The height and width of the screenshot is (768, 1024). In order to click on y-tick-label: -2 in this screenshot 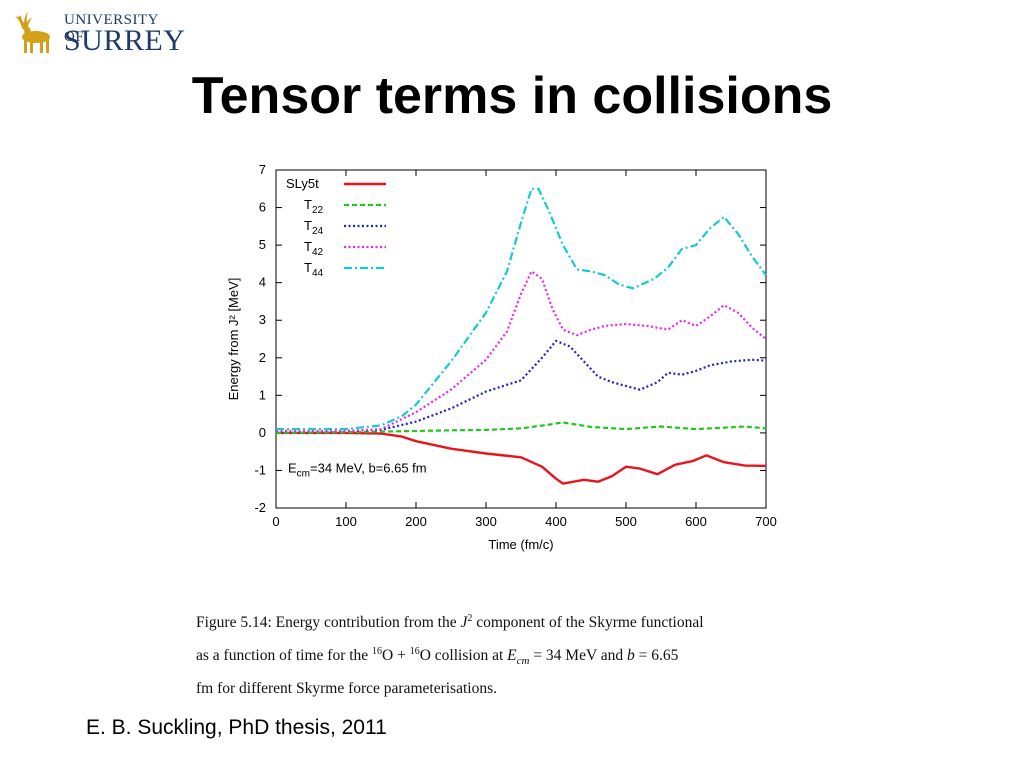, I will do `click(260, 507)`.